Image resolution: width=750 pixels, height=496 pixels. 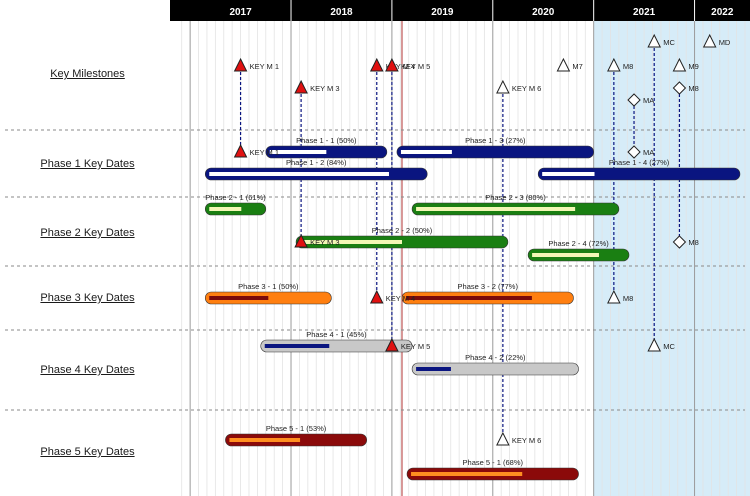 I want to click on row-label-phase-2: Phase 2 Key Dates, so click(x=87, y=233).